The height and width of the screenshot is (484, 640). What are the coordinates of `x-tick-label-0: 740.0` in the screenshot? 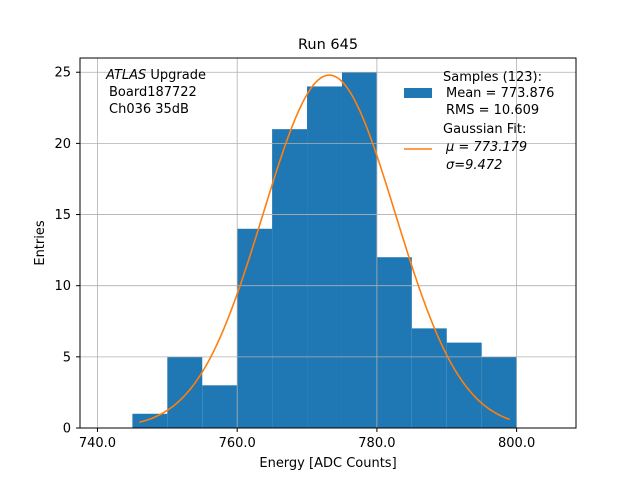 It's located at (97, 443).